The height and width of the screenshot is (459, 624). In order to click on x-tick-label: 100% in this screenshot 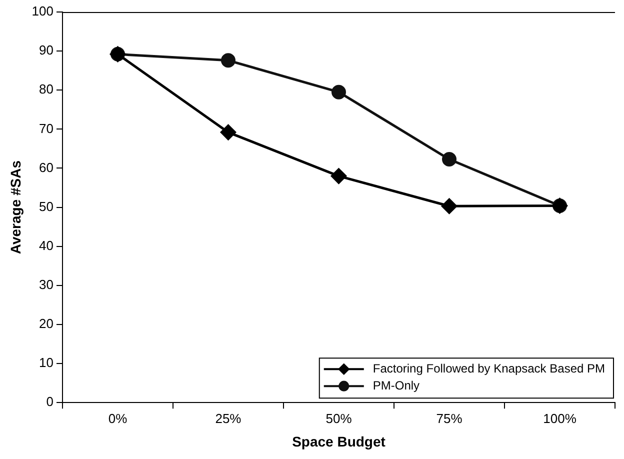, I will do `click(560, 418)`.